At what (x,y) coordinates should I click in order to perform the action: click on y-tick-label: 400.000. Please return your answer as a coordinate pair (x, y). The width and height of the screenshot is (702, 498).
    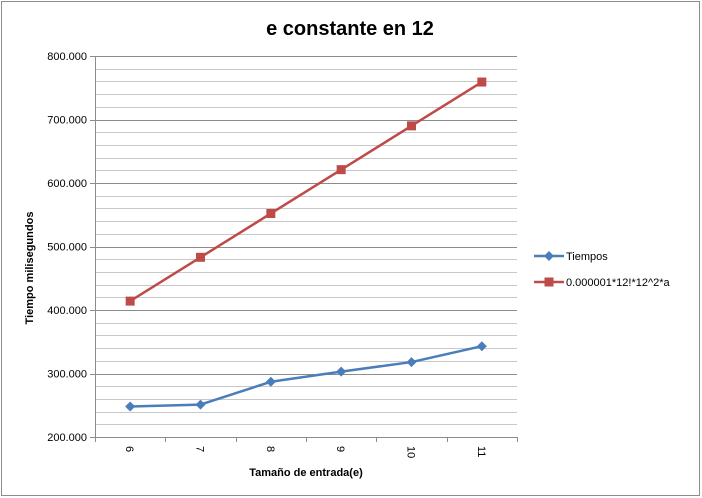
    Looking at the image, I should click on (67, 311).